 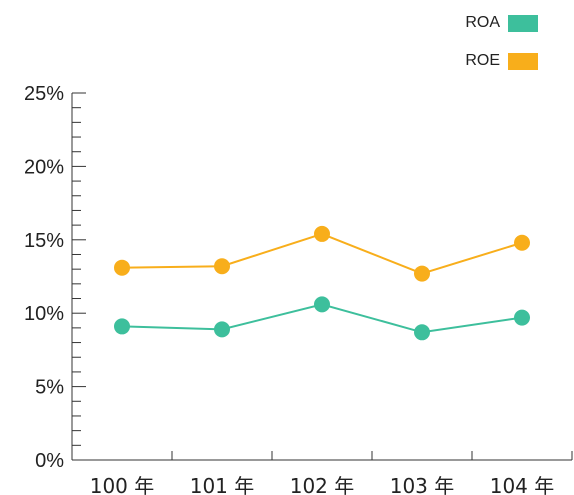 I want to click on y-tick-label: 5%, so click(x=49, y=388).